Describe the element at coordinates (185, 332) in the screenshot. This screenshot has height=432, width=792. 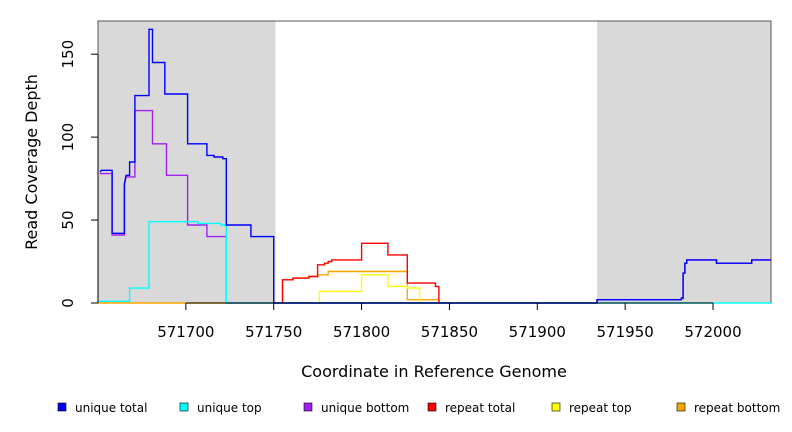
I see `x-tick-label: 571700` at that location.